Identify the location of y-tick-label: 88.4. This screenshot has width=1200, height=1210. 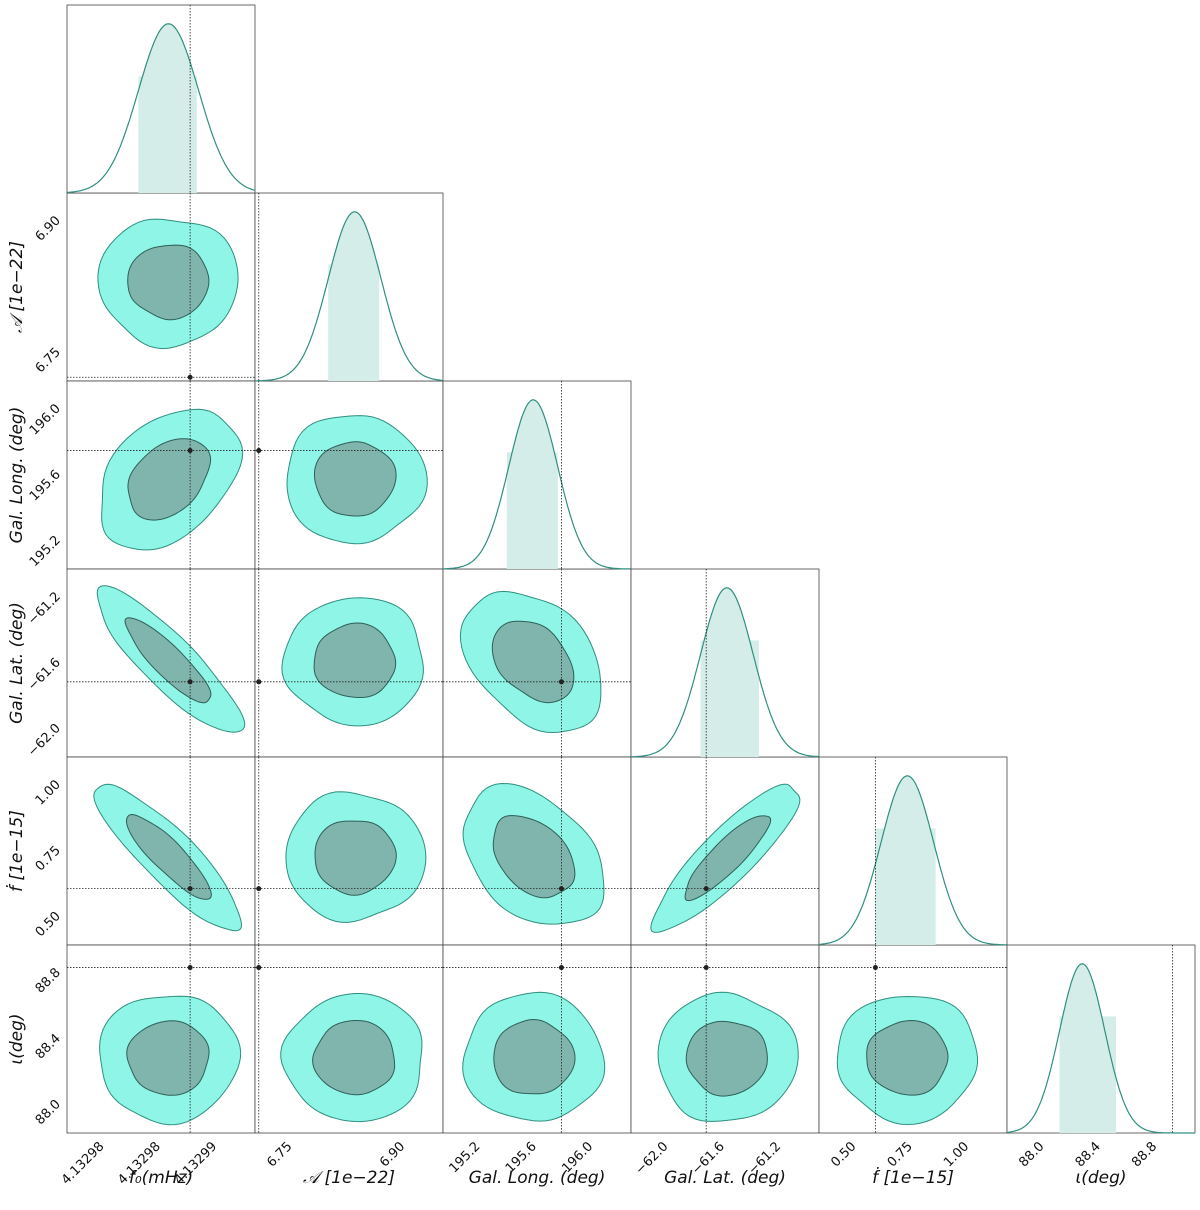
(48, 1046).